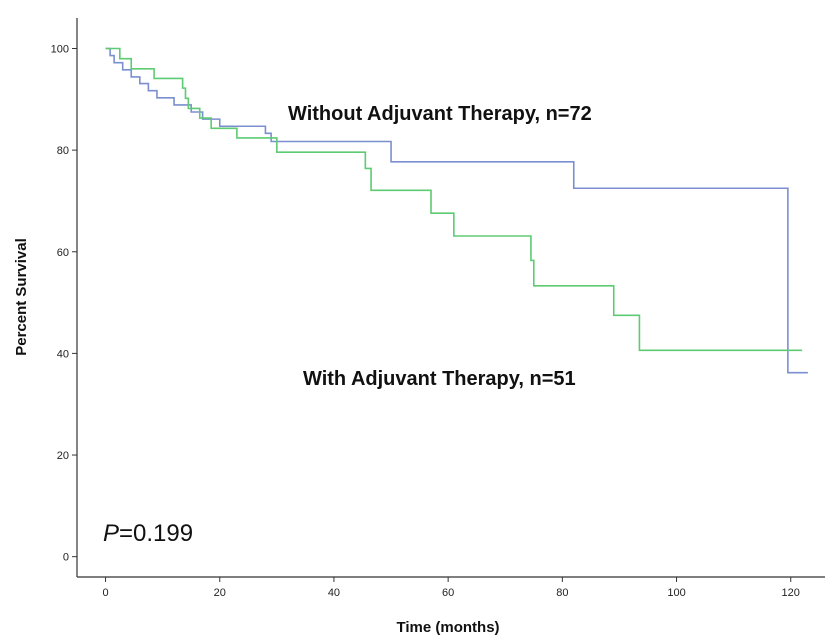  I want to click on p-value-annotation: P=0.199, so click(148, 533).